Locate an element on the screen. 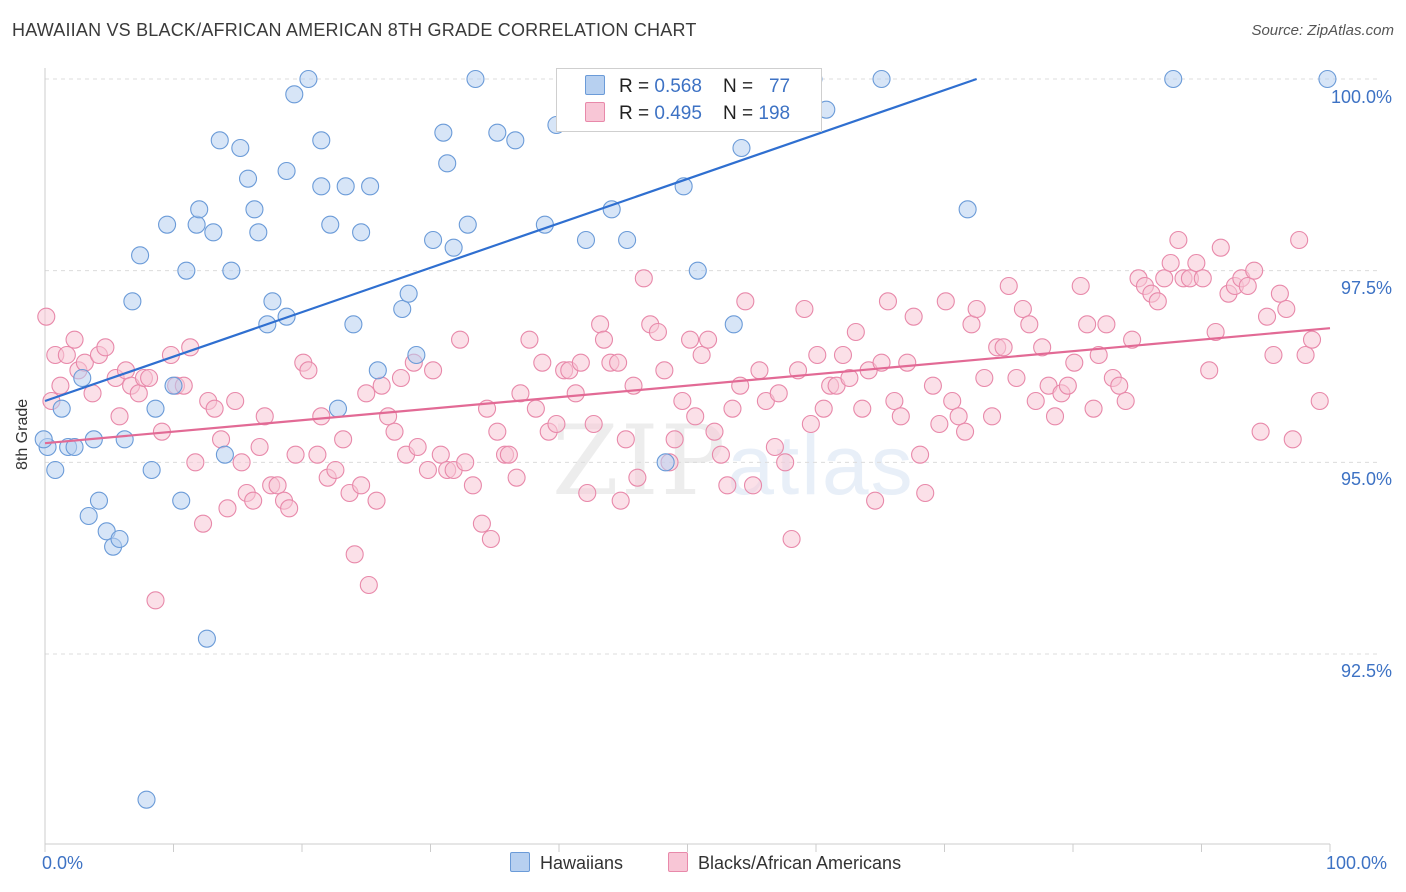 Image resolution: width=1406 pixels, height=892 pixels. n-label: N = is located at coordinates (741, 113).